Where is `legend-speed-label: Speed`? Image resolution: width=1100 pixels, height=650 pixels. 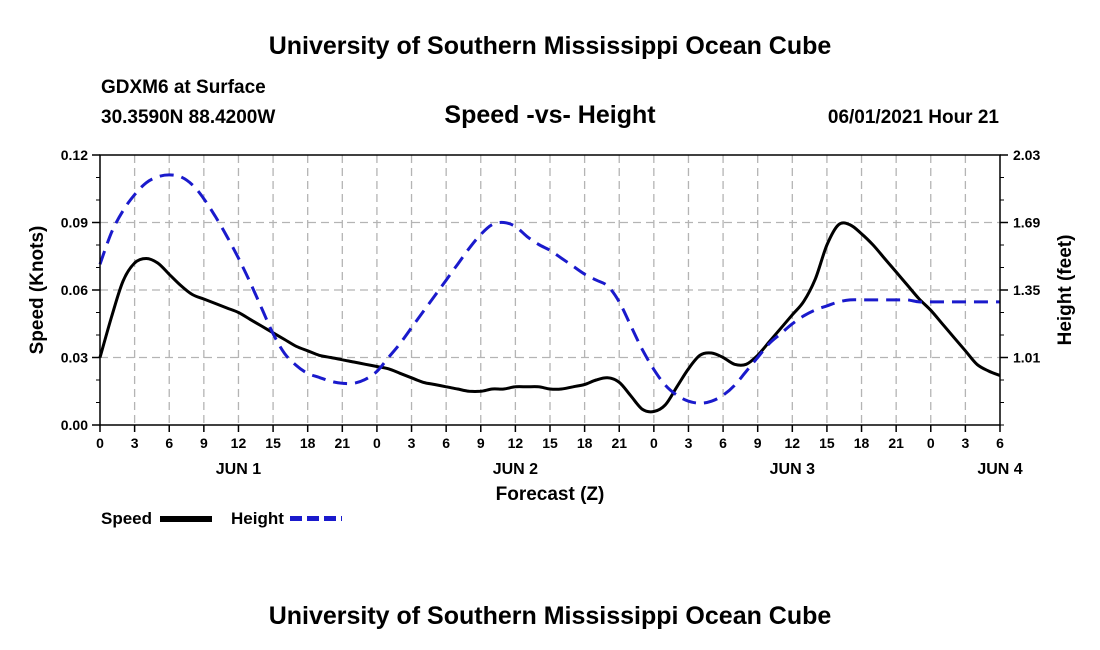 legend-speed-label: Speed is located at coordinates (127, 518).